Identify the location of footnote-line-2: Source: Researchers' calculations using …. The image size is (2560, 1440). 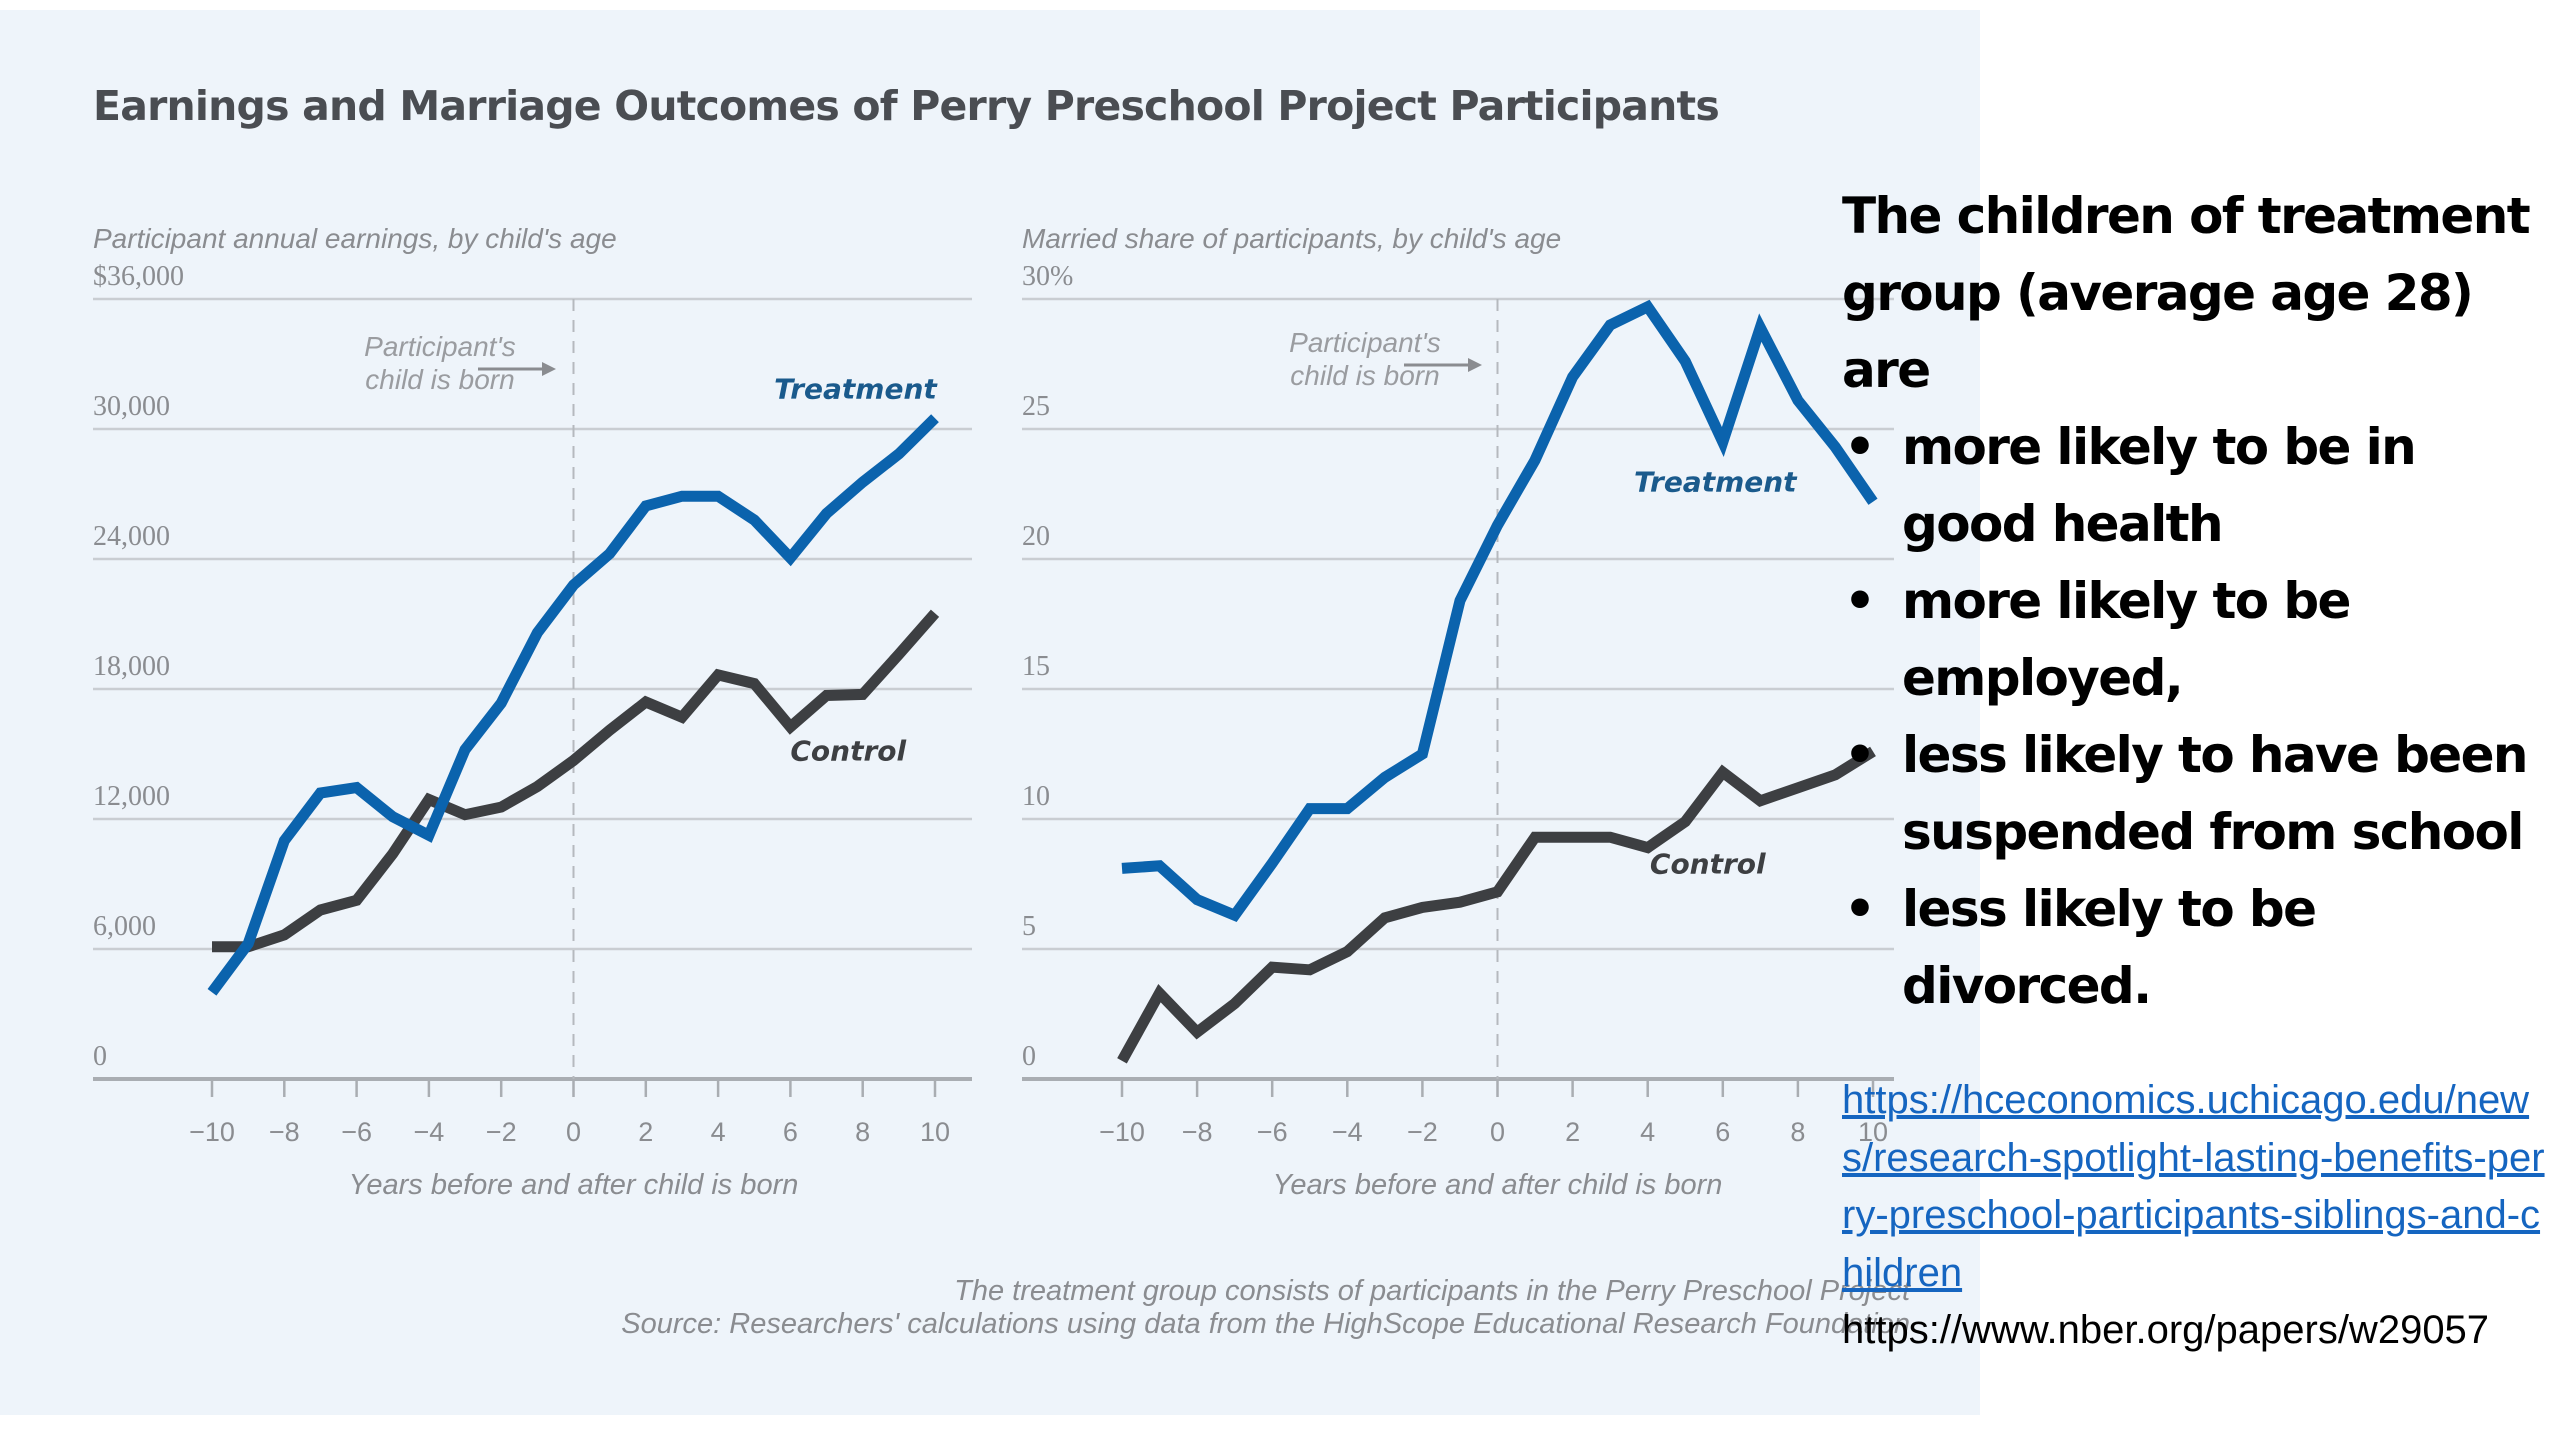
(1265, 1324).